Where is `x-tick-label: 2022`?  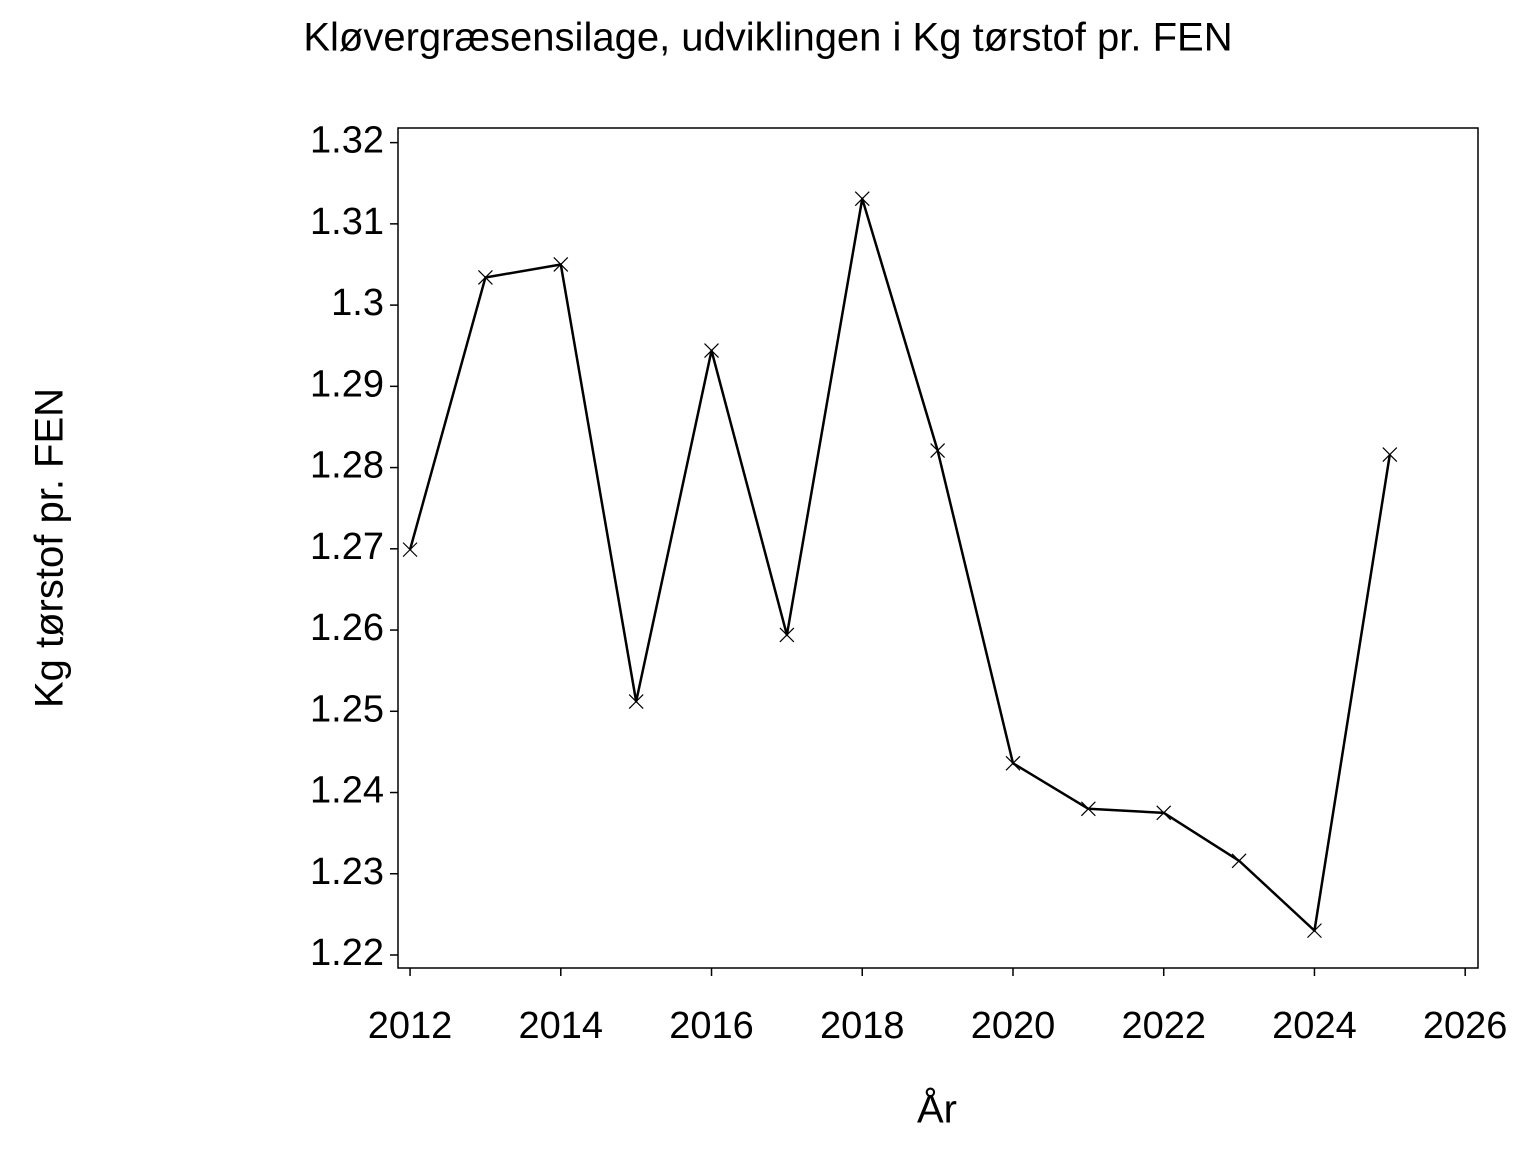 x-tick-label: 2022 is located at coordinates (1163, 1026).